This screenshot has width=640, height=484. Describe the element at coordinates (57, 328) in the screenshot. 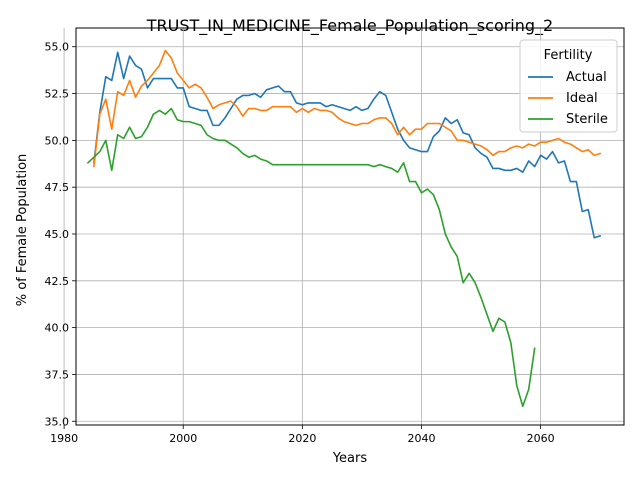

I see `y-tick-label: 40.0` at that location.